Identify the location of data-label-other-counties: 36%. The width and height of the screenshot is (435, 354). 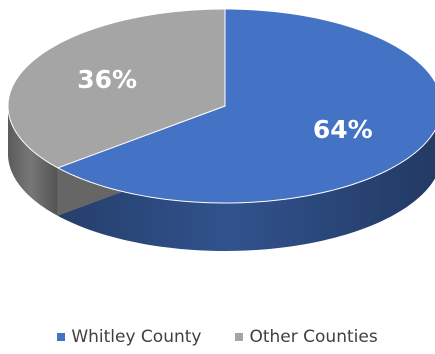
(107, 79).